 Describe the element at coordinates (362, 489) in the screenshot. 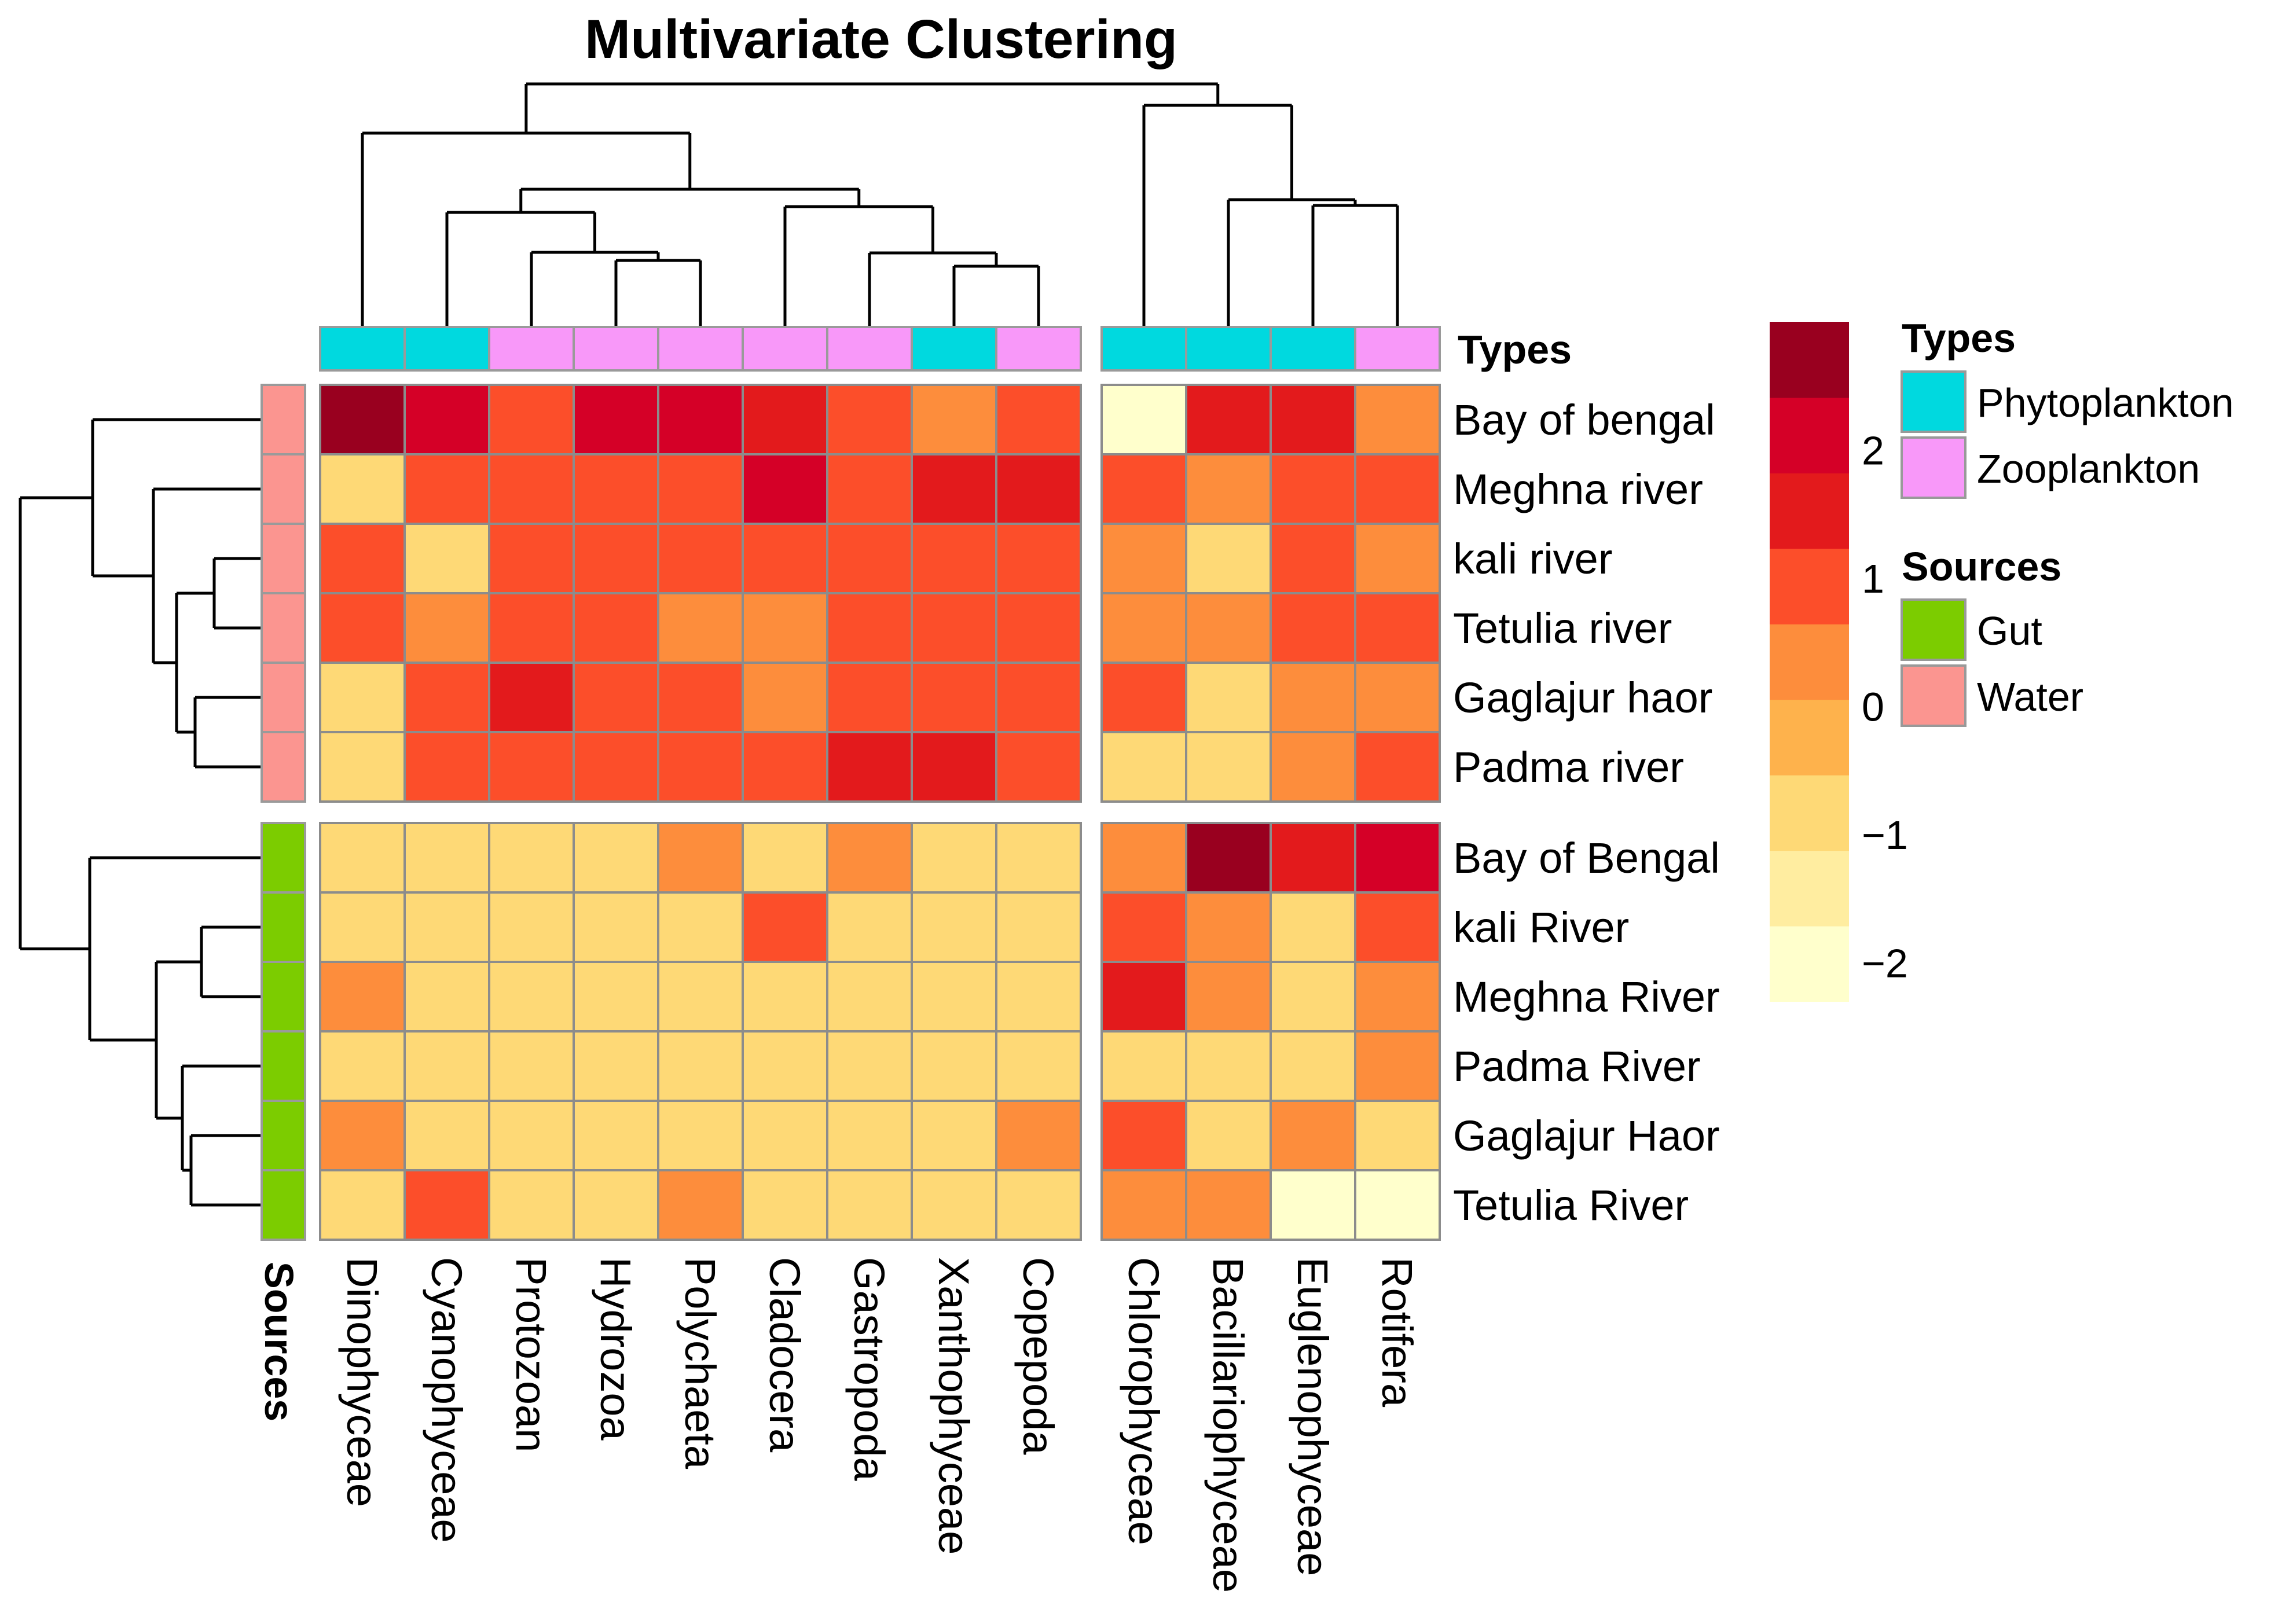

I see `heatmap-cell-meghna-river-dinophyceae` at that location.